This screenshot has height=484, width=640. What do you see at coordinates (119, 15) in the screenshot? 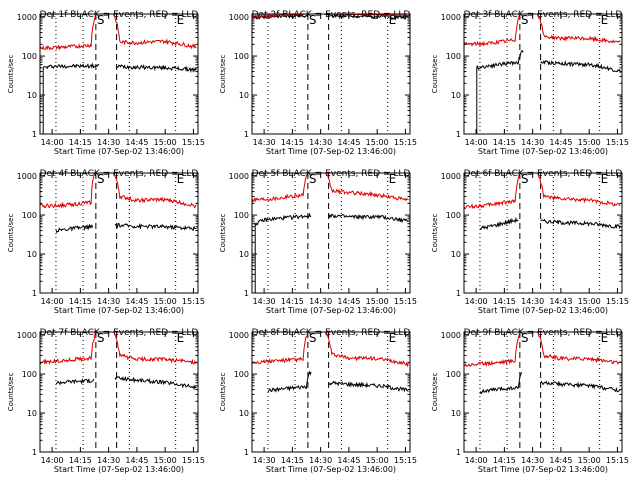
I see `panel-title: Det 1f BLACK = Events, RED = LLD` at bounding box center [119, 15].